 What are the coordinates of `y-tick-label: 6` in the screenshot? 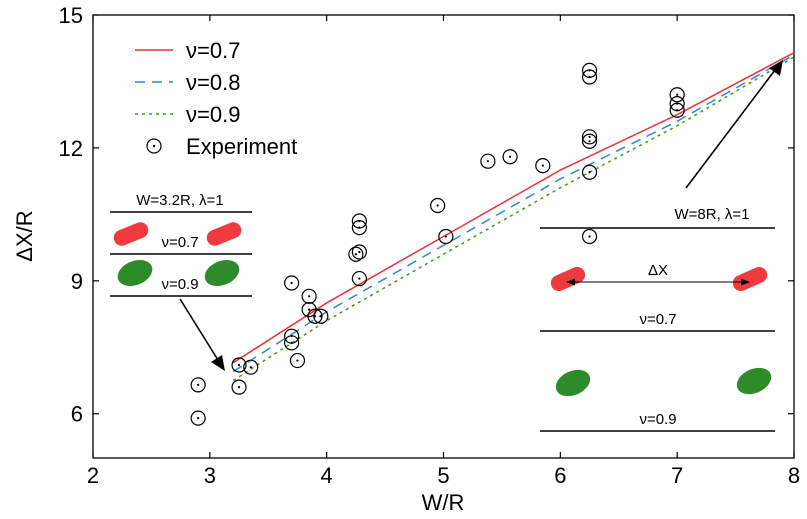 It's located at (77, 414).